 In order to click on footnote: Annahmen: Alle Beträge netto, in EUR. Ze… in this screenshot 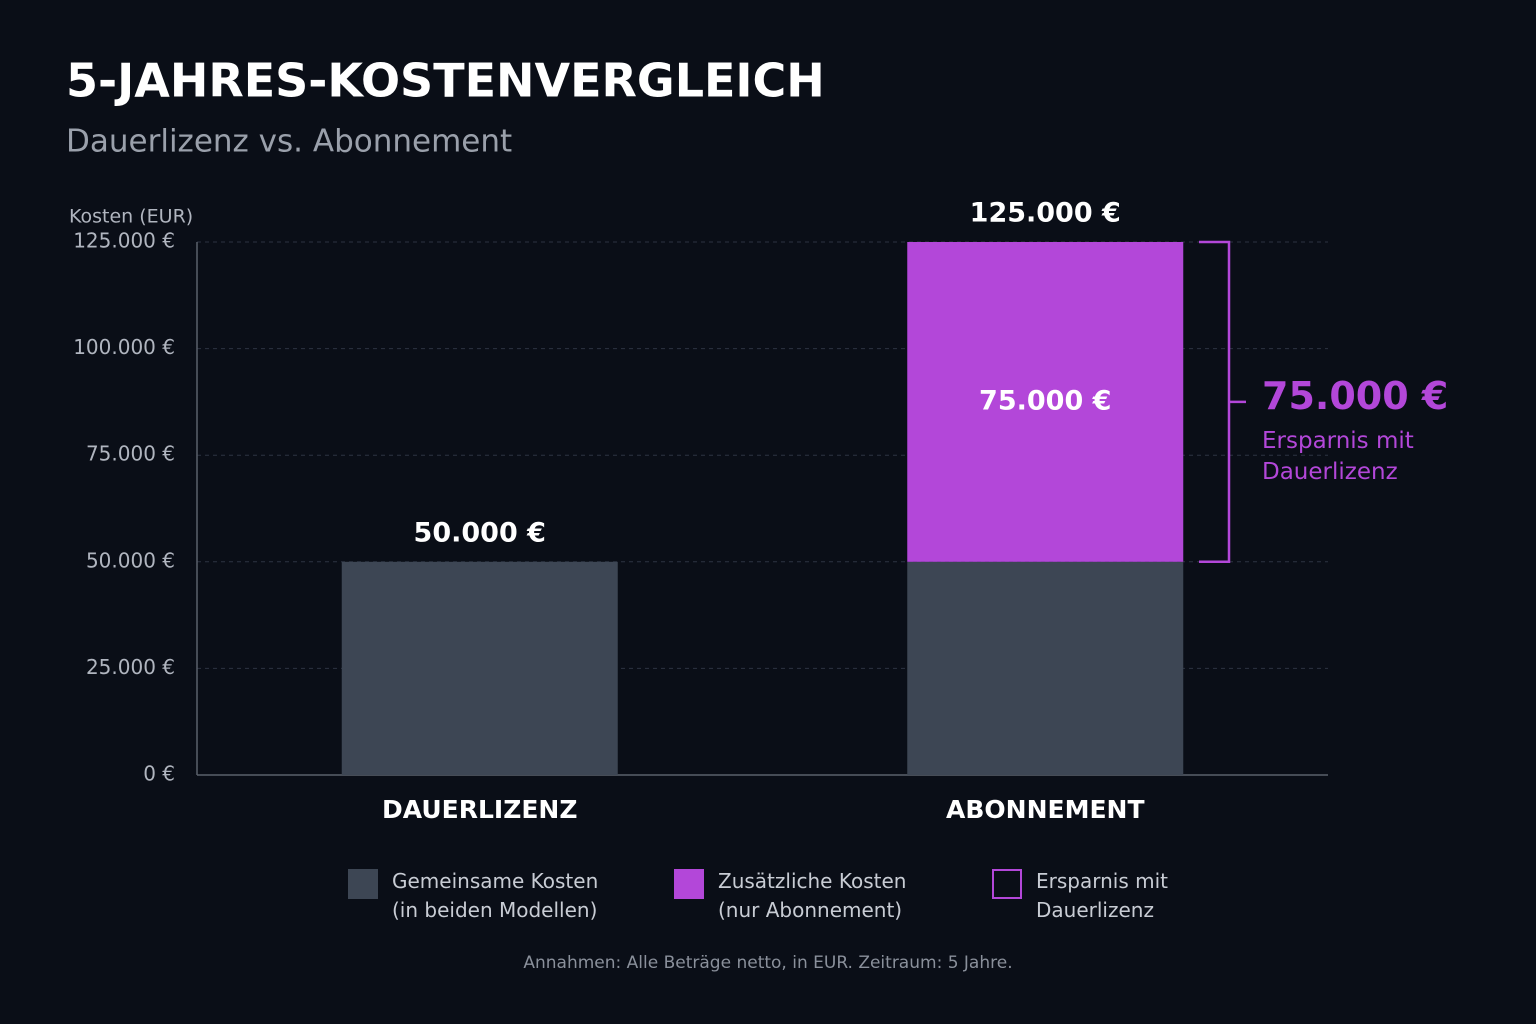, I will do `click(767, 963)`.